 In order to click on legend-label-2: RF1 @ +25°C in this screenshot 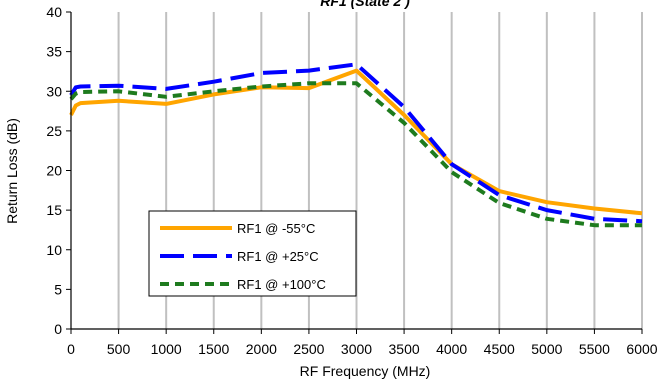, I will do `click(278, 256)`.